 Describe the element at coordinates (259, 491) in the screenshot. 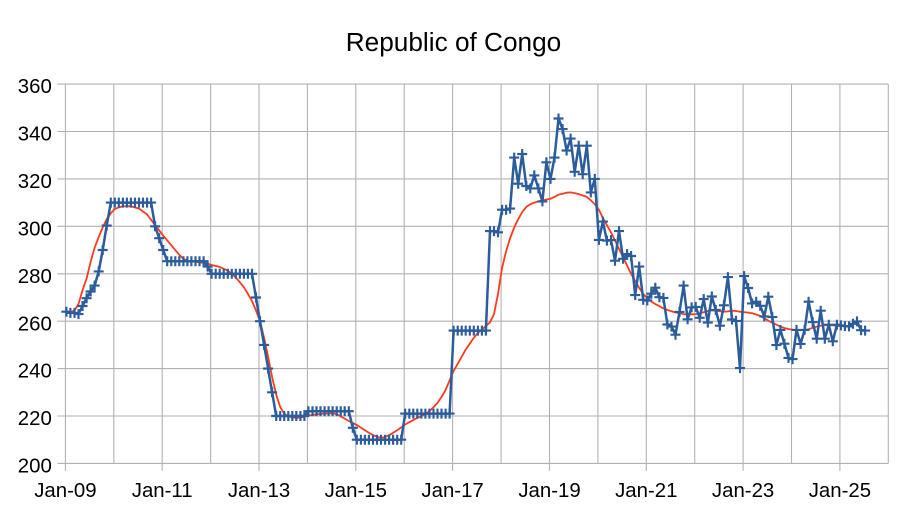

I see `svg-text: Jan-13` at that location.